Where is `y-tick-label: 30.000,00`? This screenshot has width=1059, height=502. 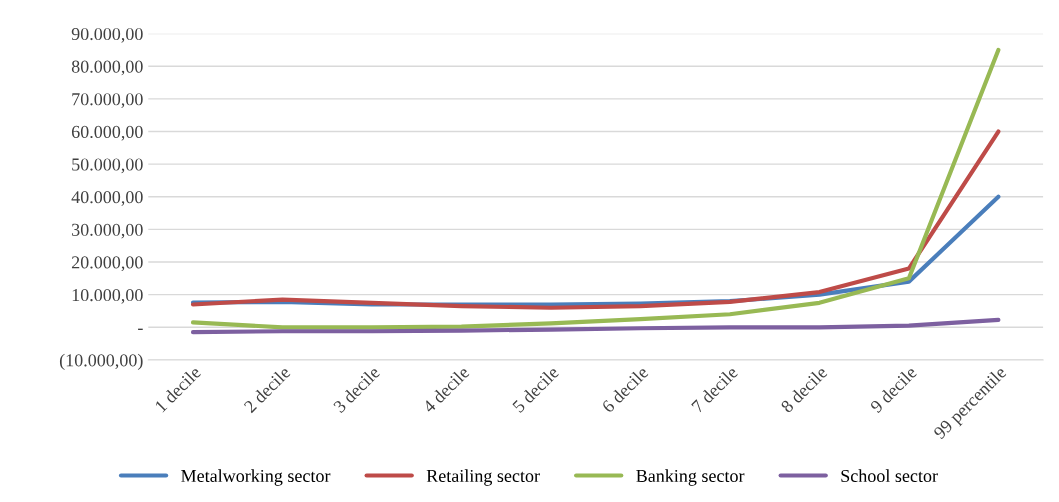
y-tick-label: 30.000,00 is located at coordinates (107, 231).